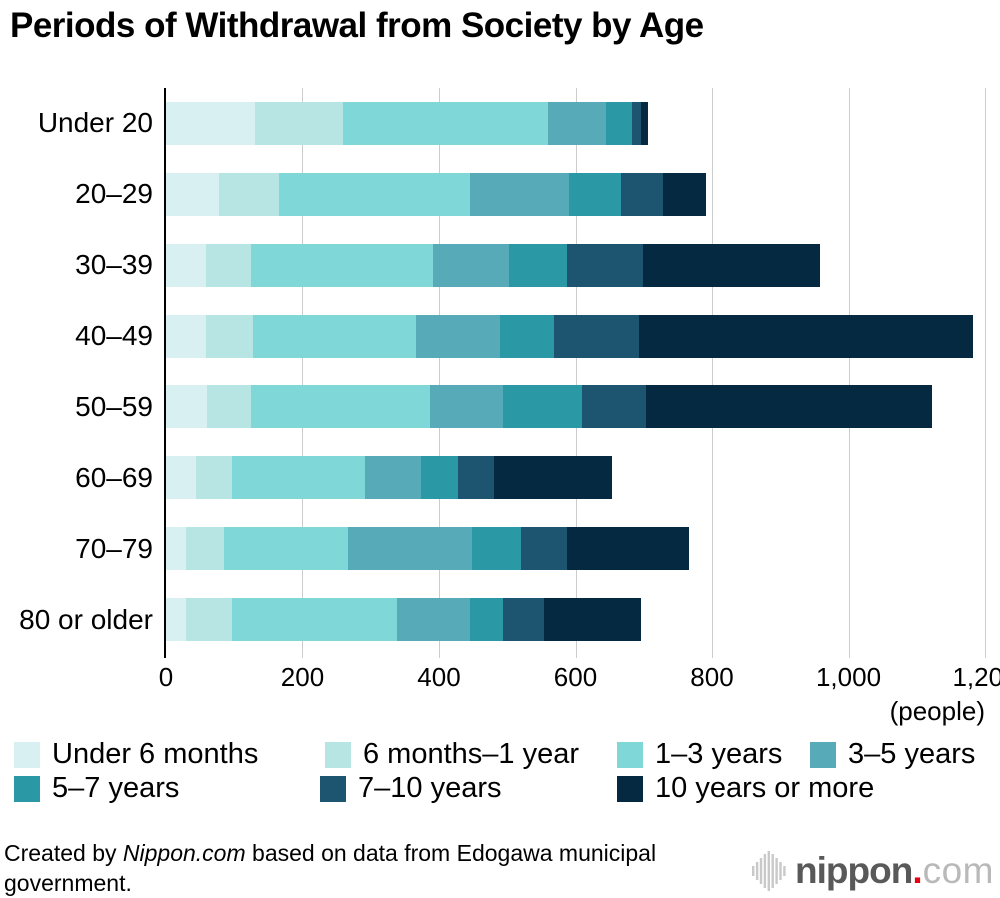  I want to click on x-axis-labels: 0 200 400 600 800 1,000 1,200, so click(579, 678).